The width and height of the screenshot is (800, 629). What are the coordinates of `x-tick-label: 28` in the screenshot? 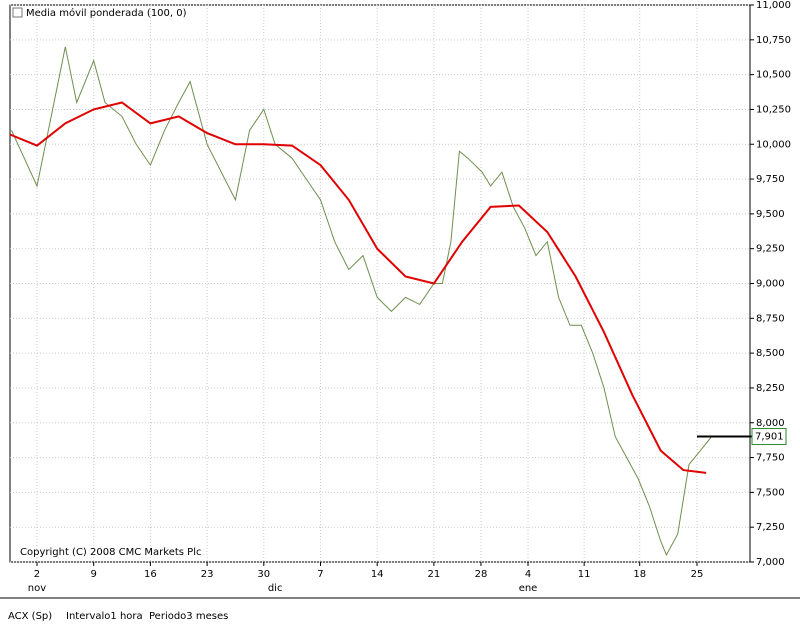 It's located at (481, 574).